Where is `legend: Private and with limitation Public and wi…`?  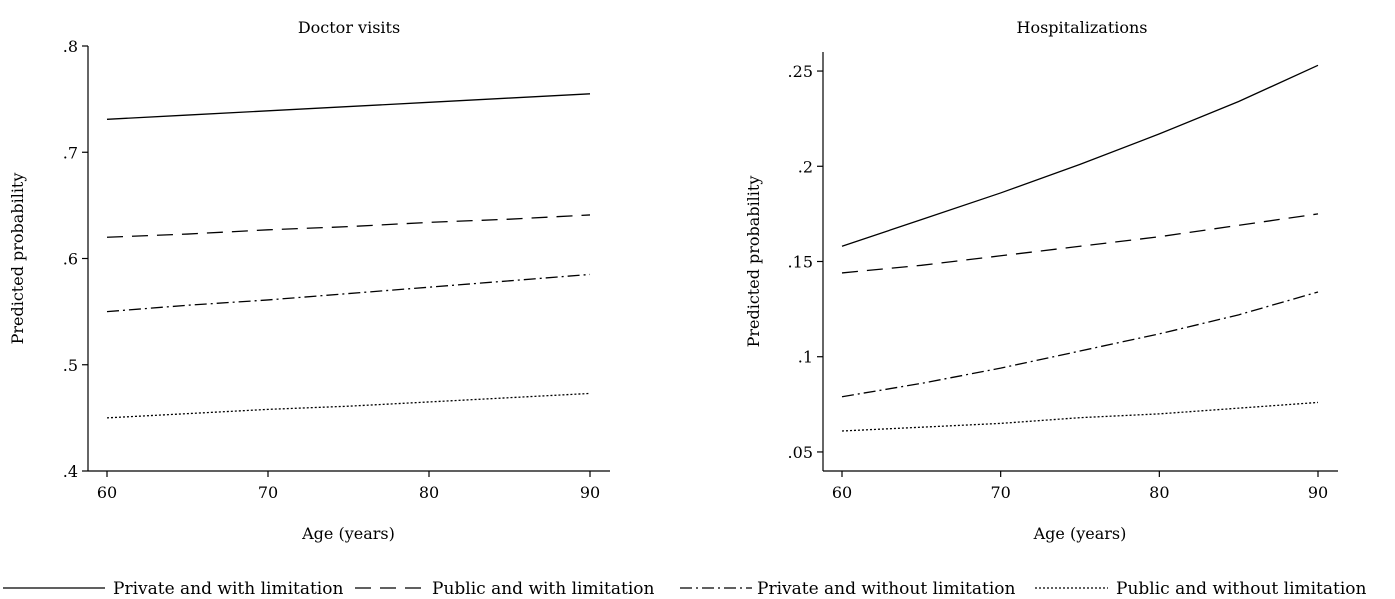 legend: Private and with limitation Public and wi… is located at coordinates (685, 589).